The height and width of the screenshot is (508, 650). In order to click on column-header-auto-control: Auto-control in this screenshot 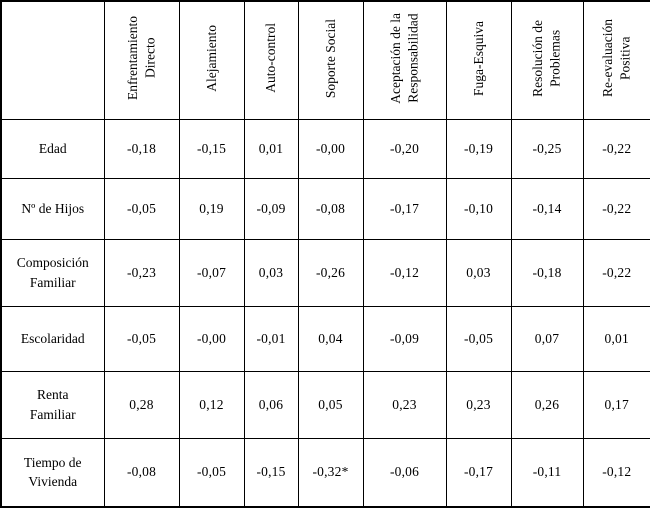, I will do `click(271, 60)`.